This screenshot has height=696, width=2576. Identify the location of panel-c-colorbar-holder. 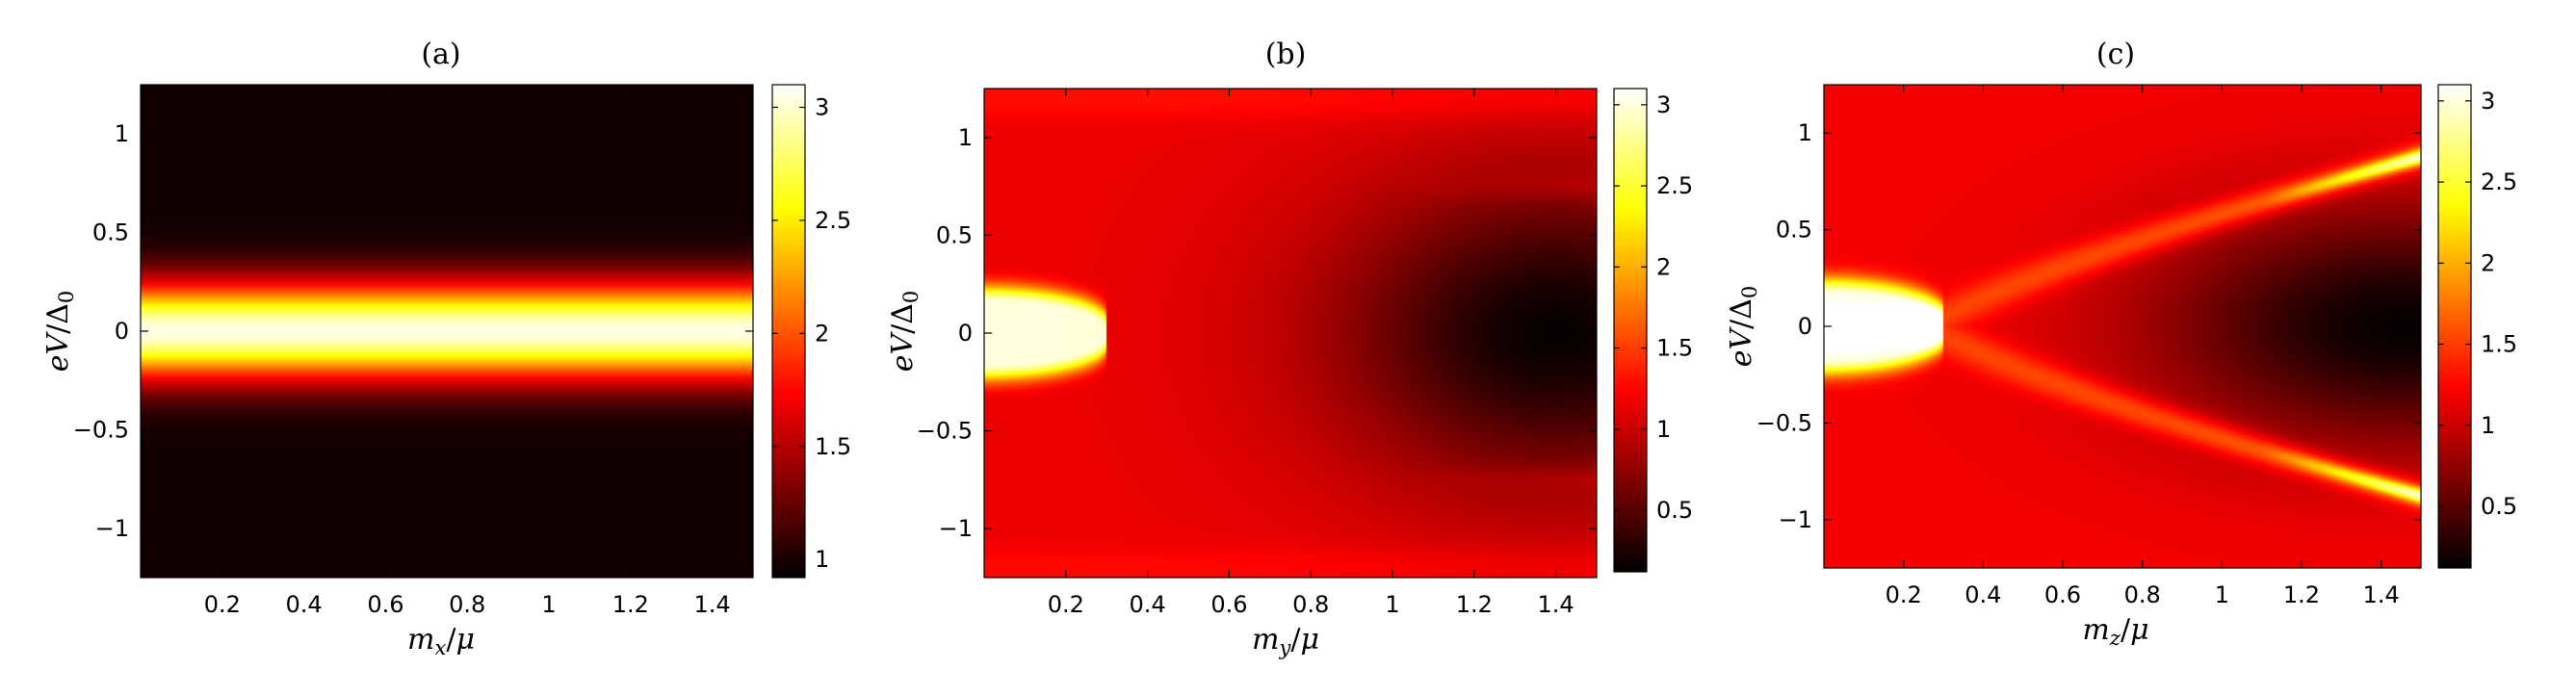
(2454, 326).